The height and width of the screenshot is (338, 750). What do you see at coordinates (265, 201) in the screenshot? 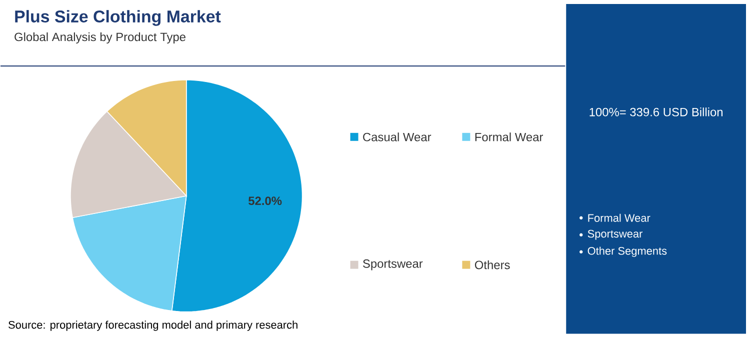
I see `data-label: 52.0%` at bounding box center [265, 201].